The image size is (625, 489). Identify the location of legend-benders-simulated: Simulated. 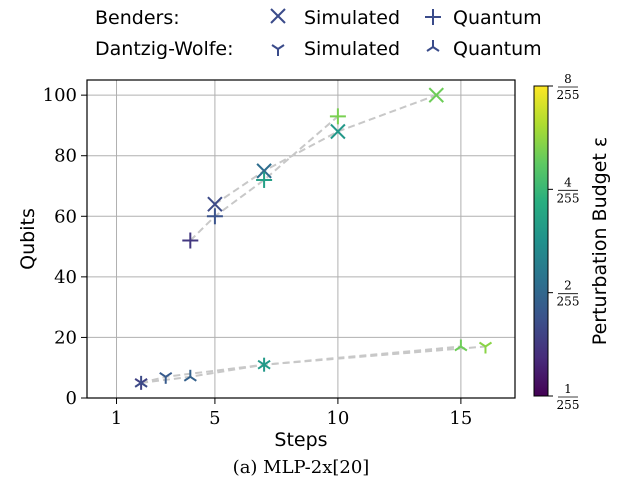
(352, 18).